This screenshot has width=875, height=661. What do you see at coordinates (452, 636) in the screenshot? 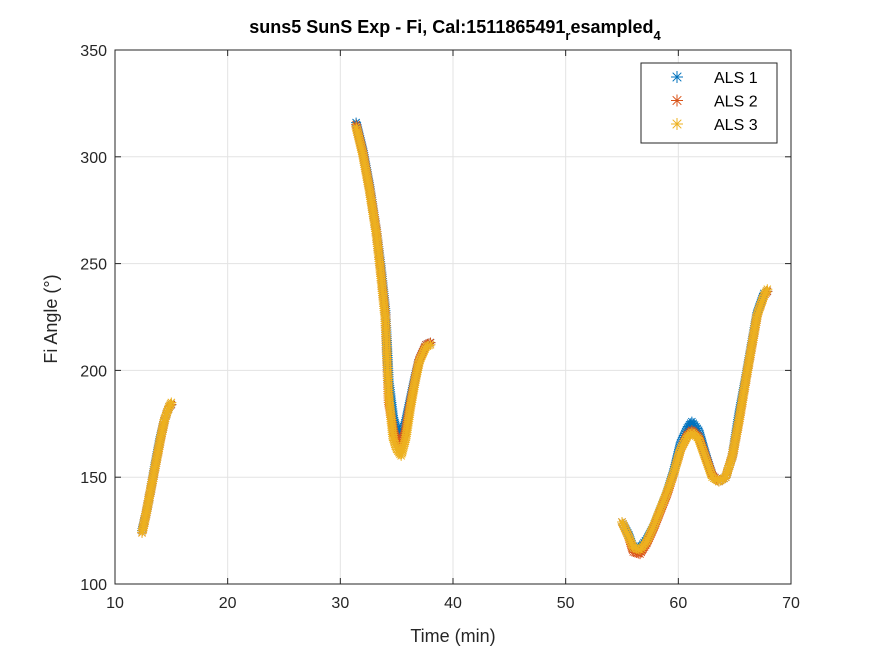
I see `x-axis-label: Time (min)` at bounding box center [452, 636].